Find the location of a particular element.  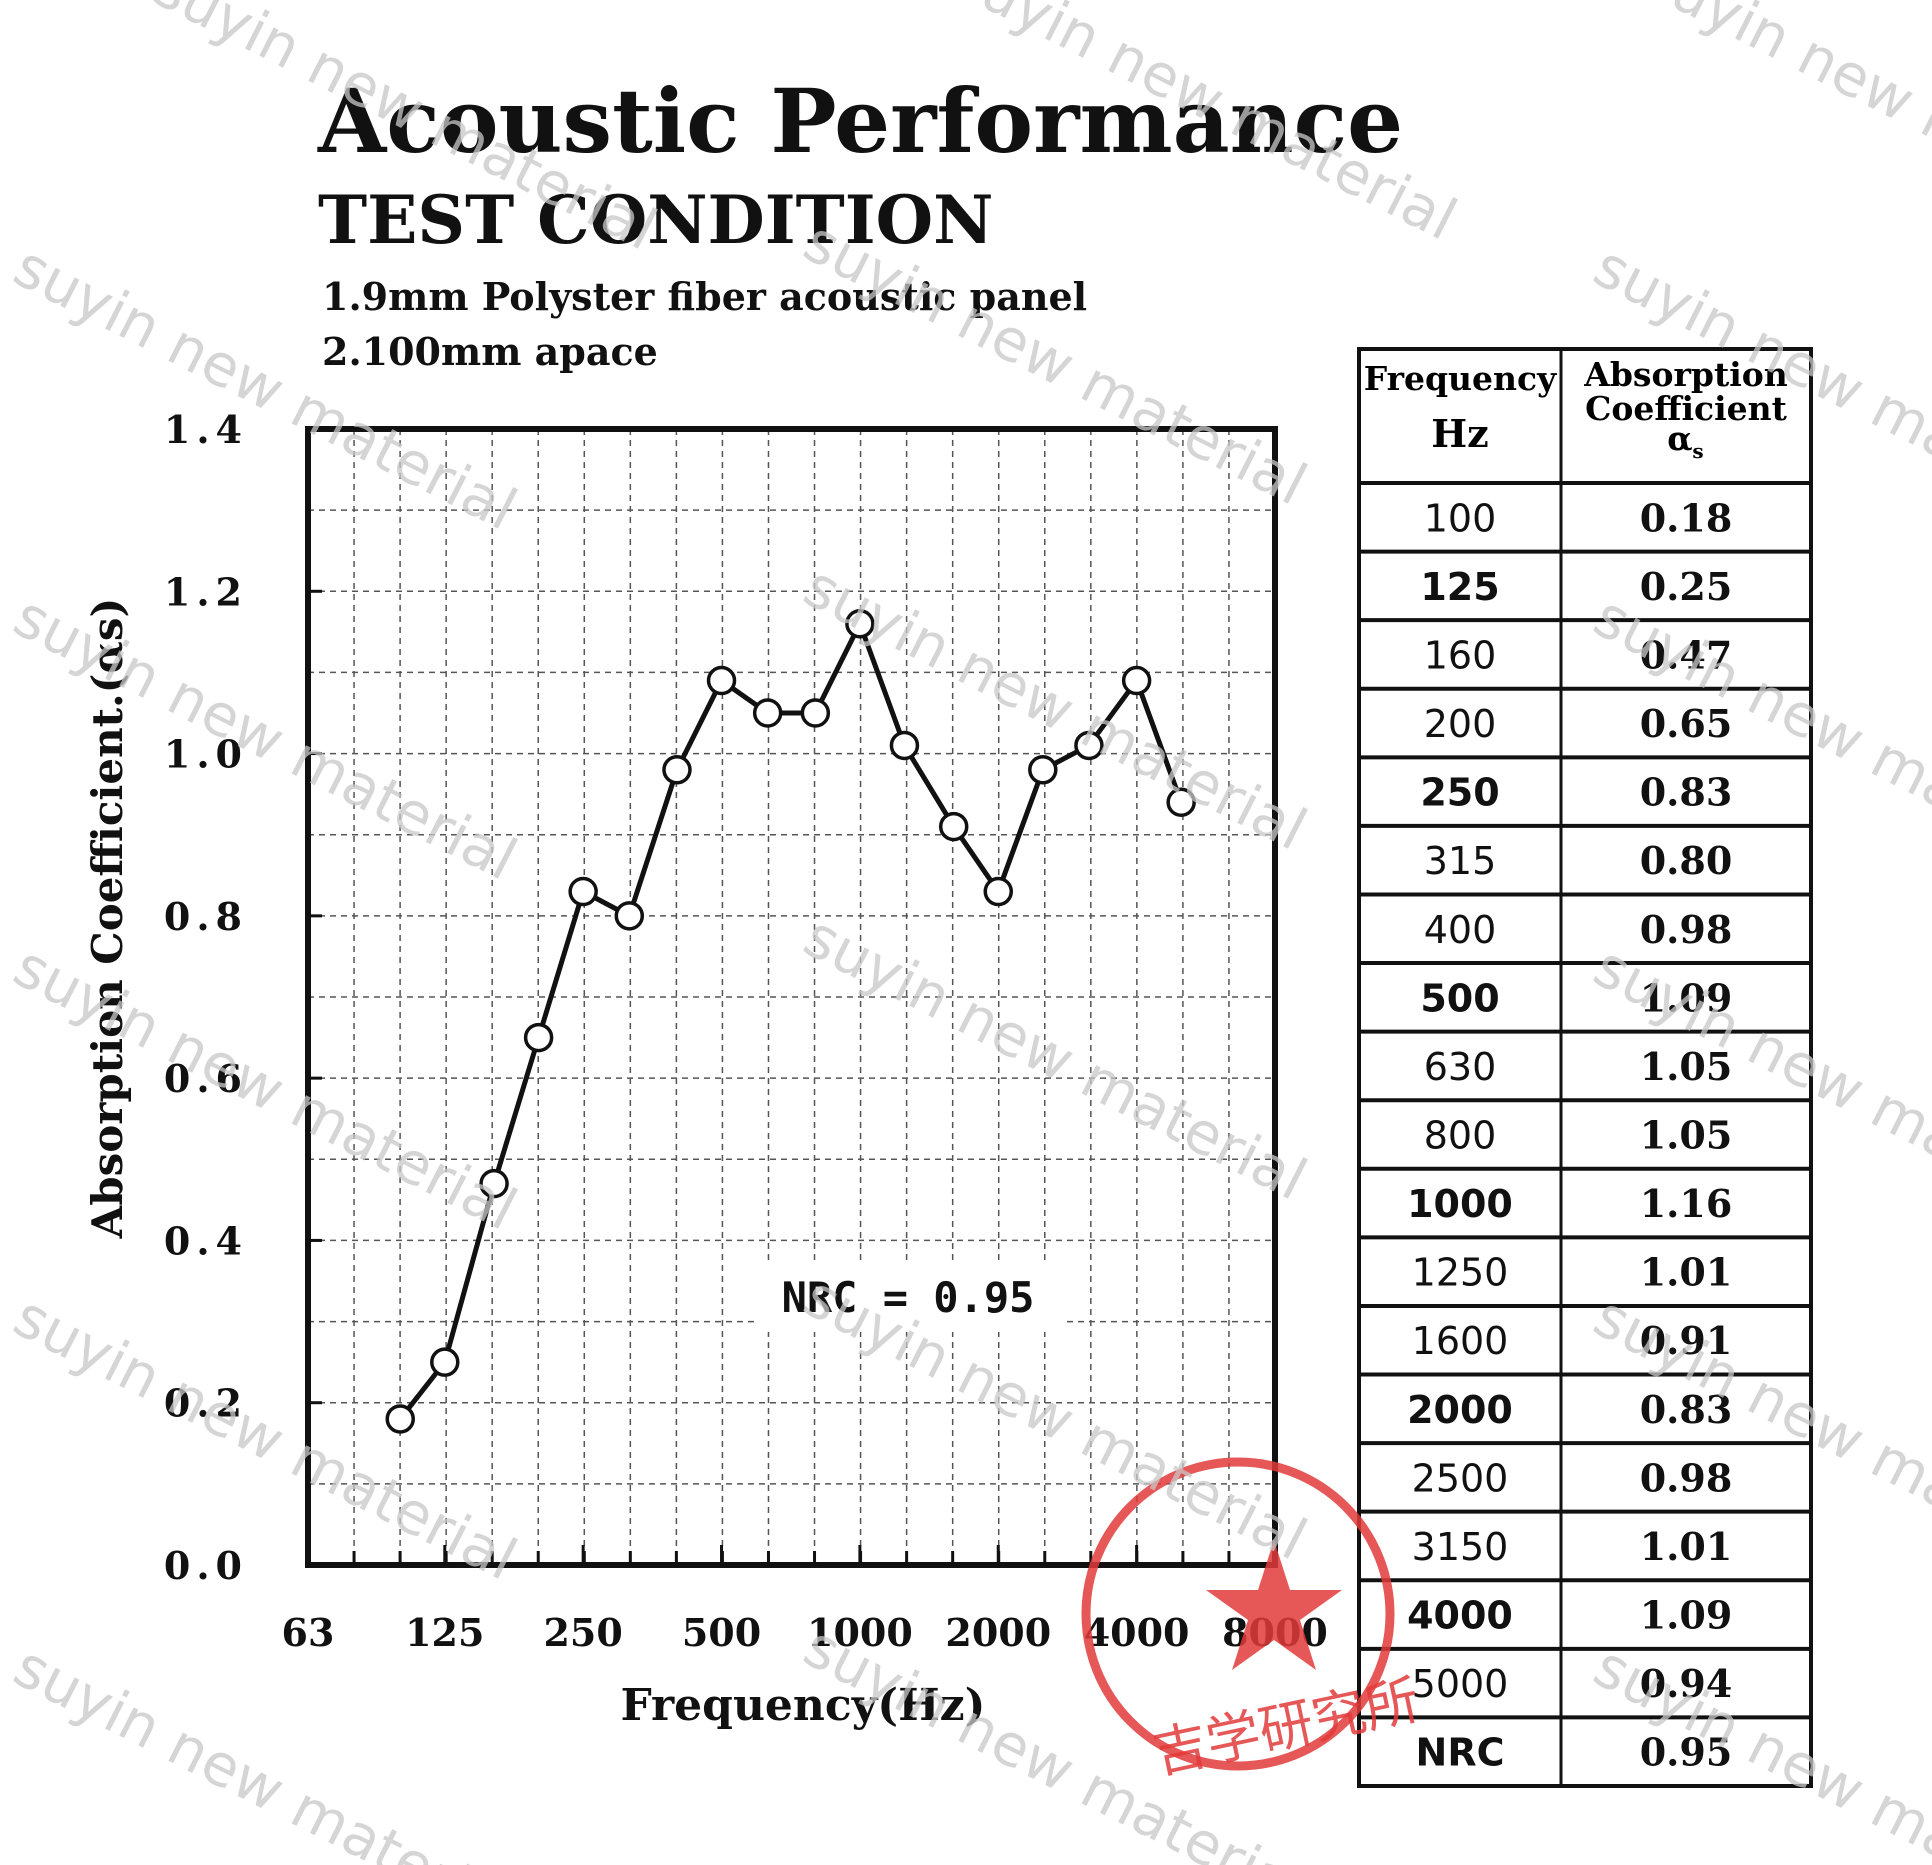

x-tick-label: 4000 is located at coordinates (1137, 1632).